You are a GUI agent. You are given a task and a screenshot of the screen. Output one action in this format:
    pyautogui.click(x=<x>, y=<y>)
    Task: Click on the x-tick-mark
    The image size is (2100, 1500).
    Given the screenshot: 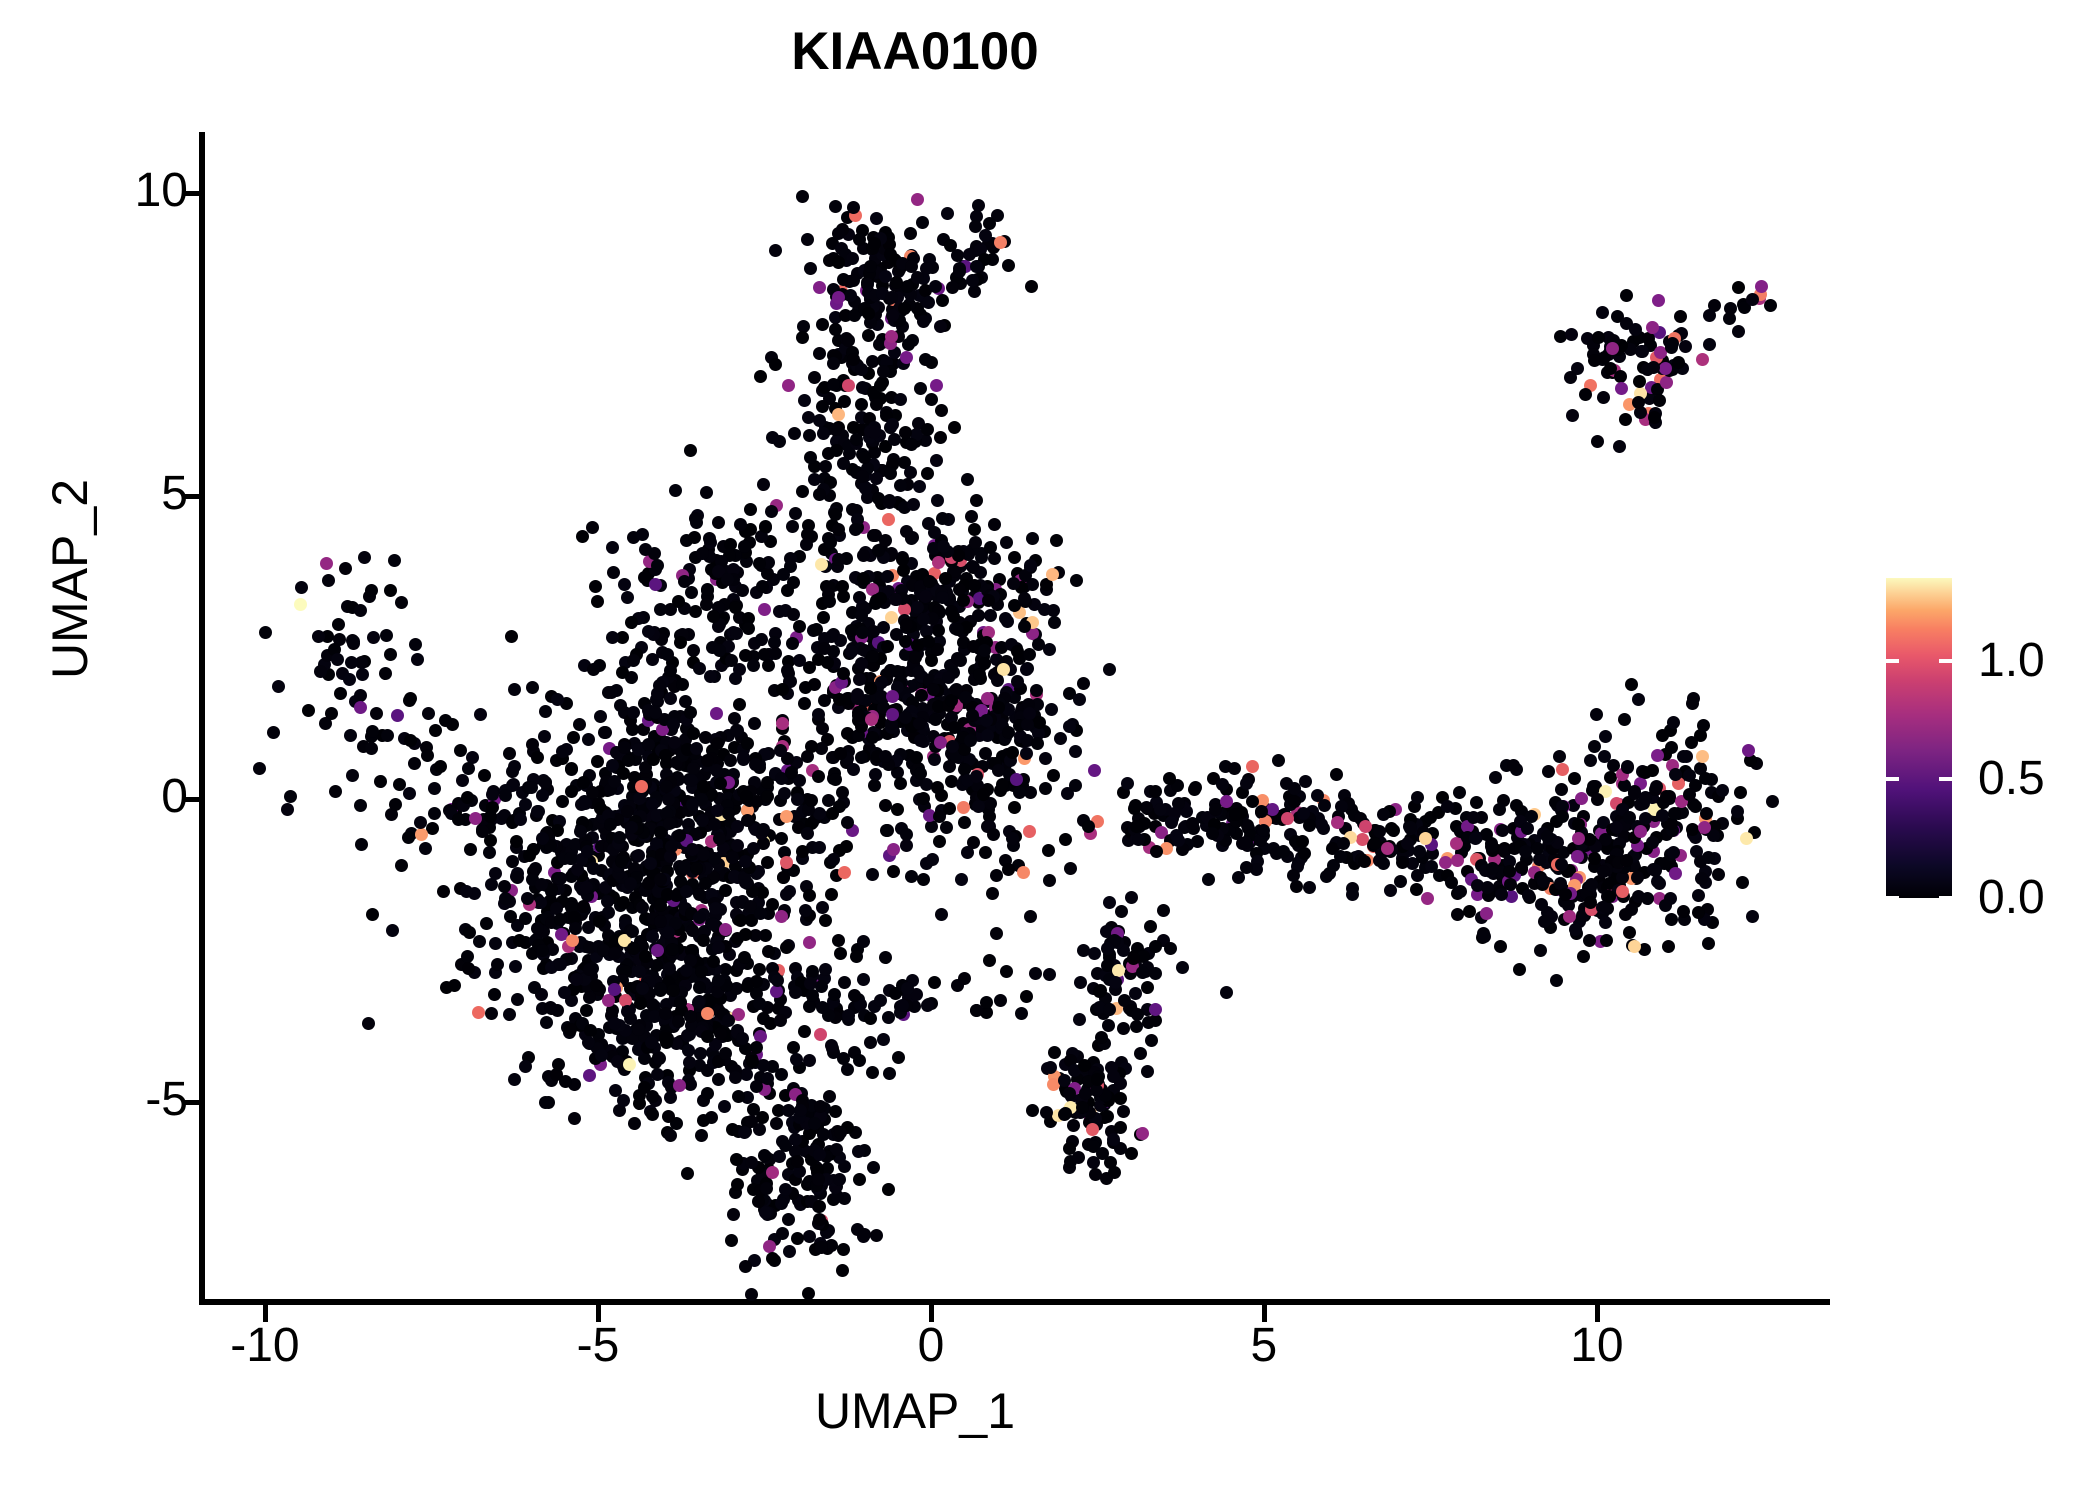 What is the action you would take?
    pyautogui.click(x=1597, y=1313)
    